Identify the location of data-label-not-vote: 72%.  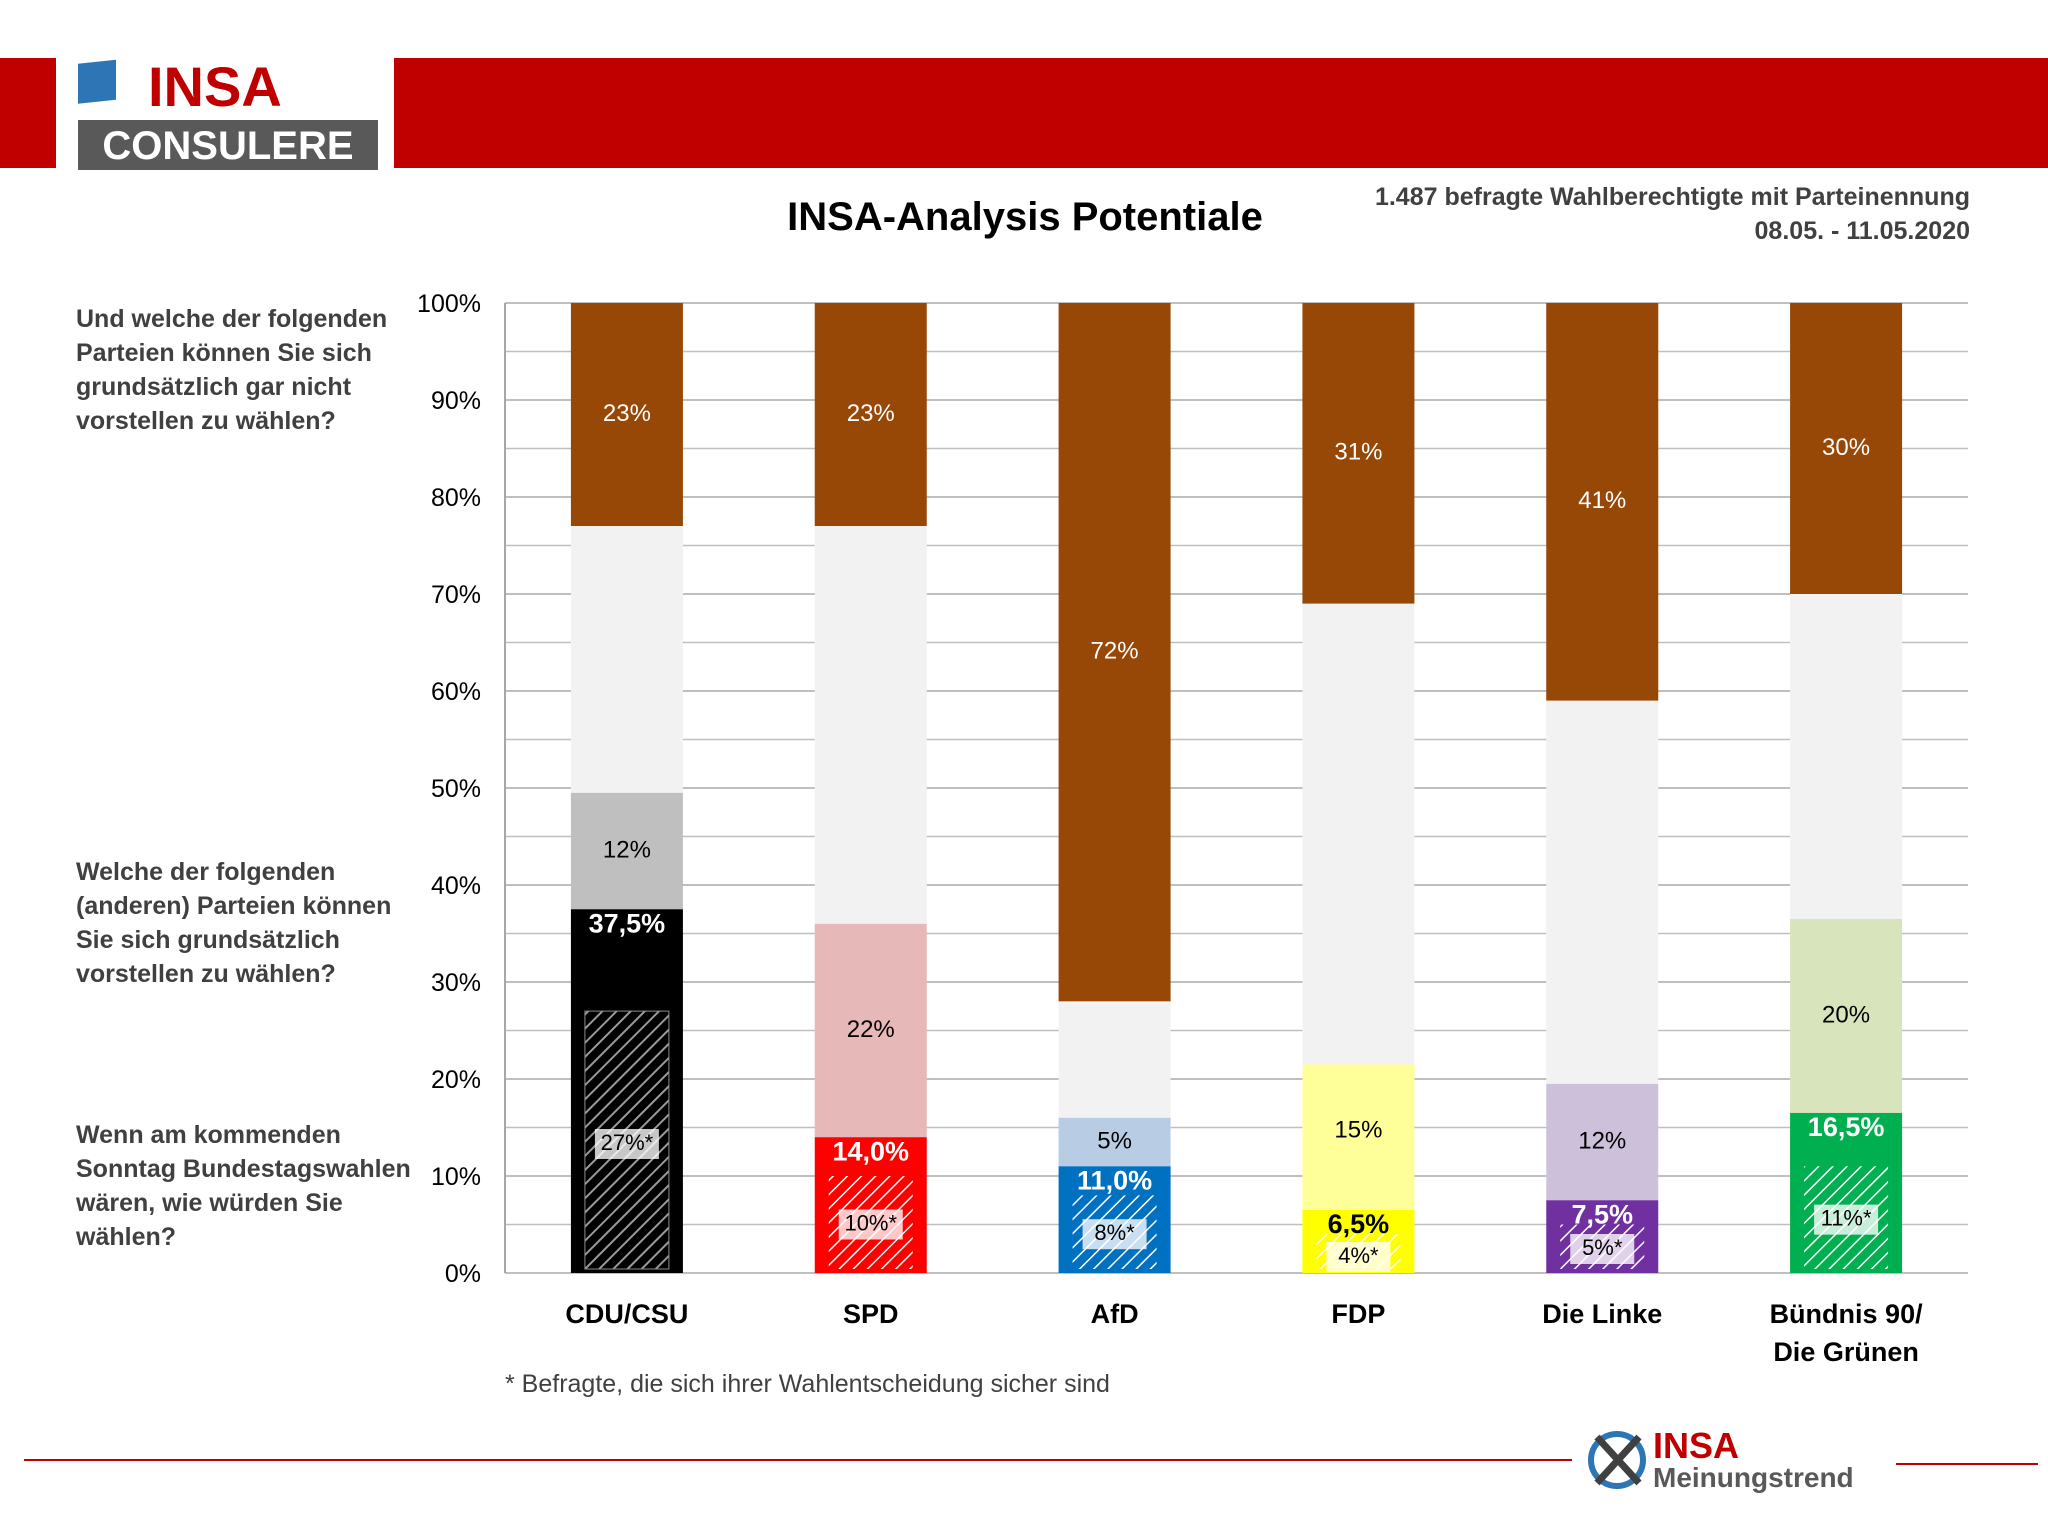
(1115, 651).